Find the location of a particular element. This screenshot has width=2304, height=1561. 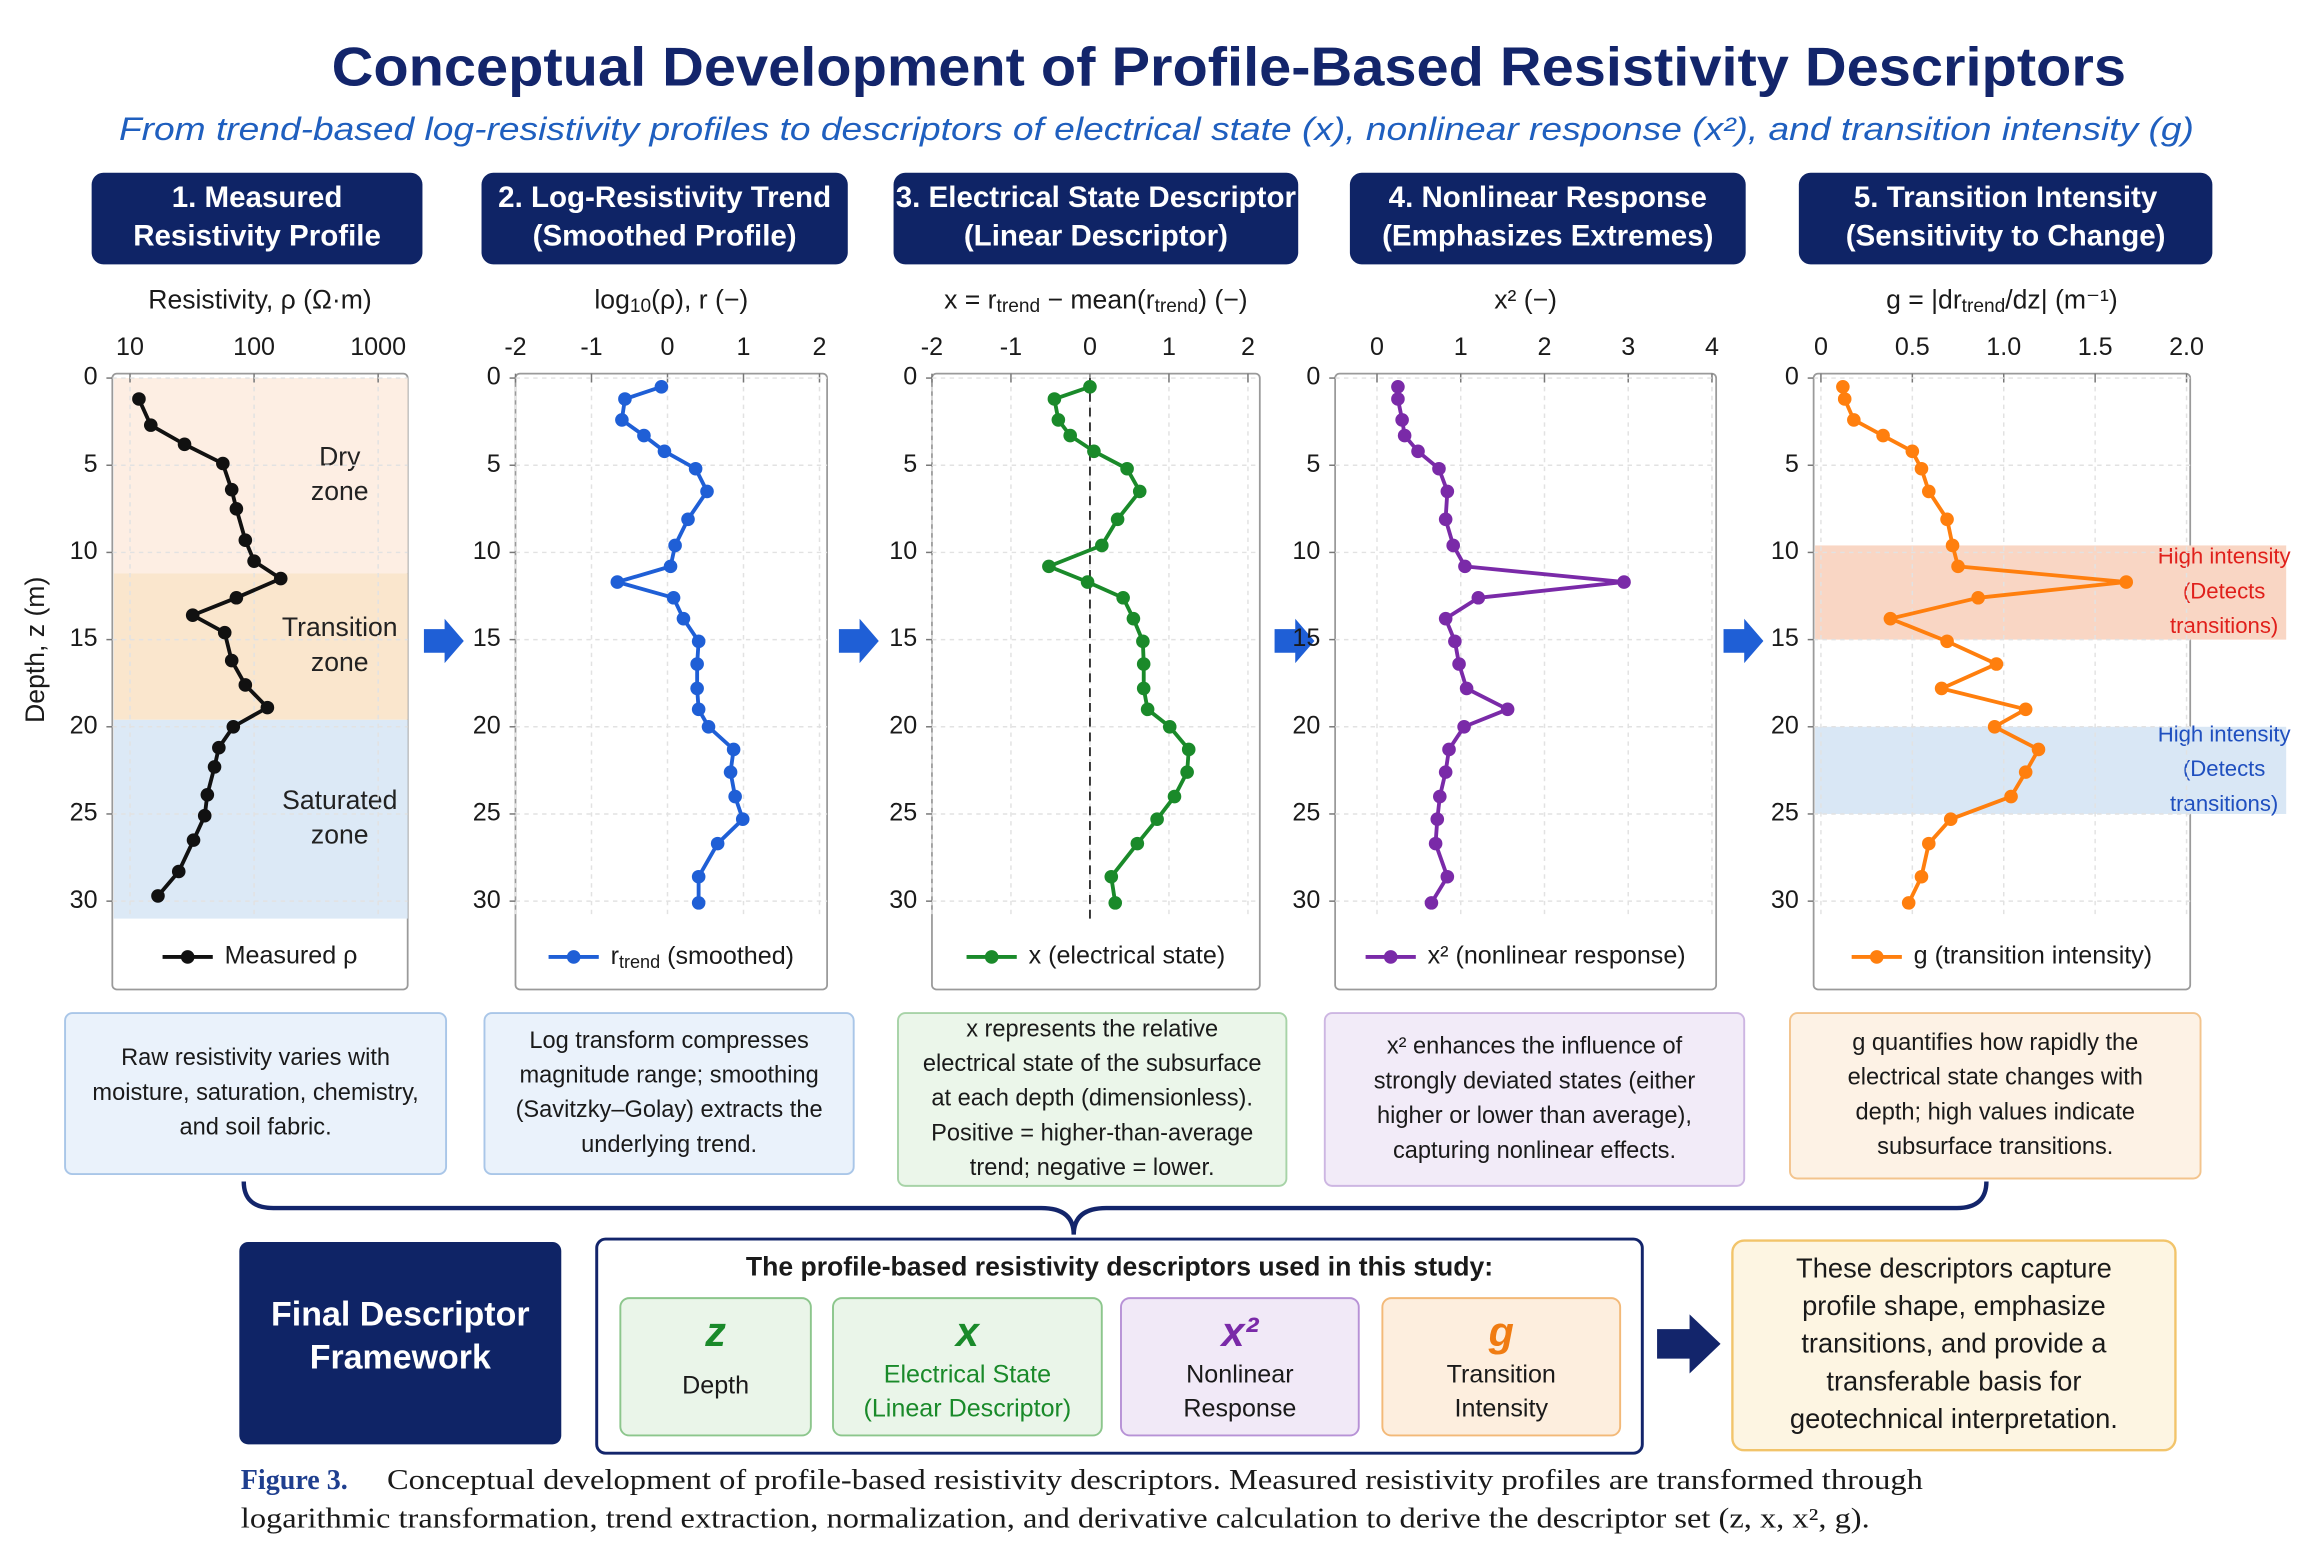

x-tick-label: 2 is located at coordinates (1248, 347).